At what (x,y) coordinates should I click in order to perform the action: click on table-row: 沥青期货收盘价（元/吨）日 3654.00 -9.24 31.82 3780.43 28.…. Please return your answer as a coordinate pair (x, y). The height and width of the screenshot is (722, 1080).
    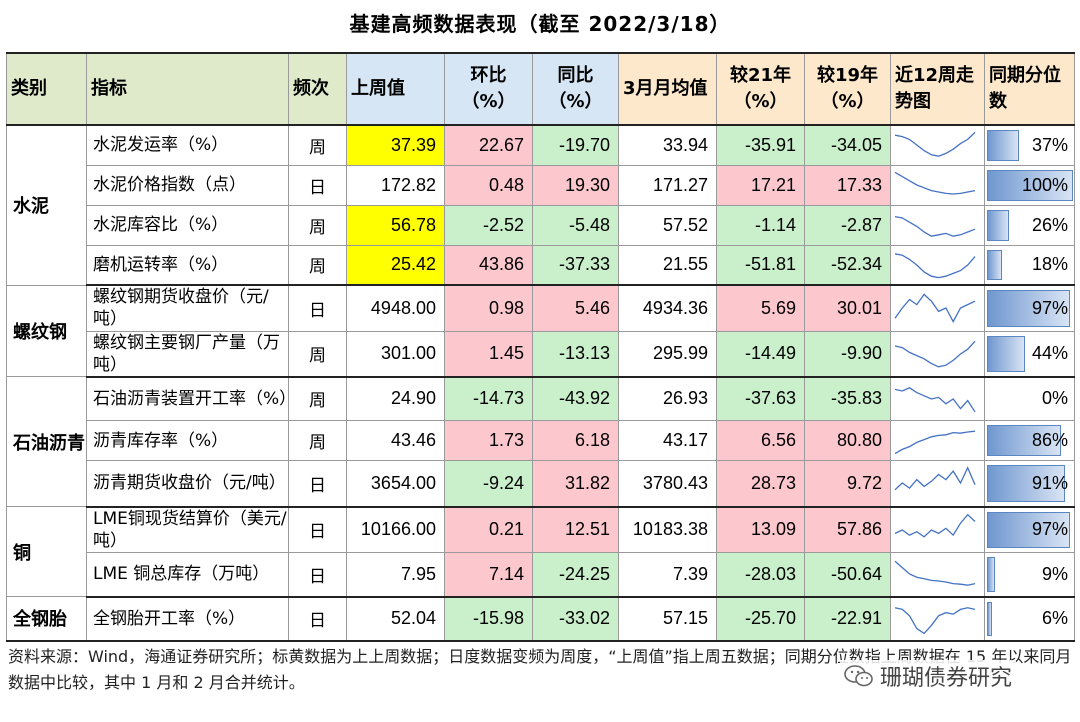
    Looking at the image, I should click on (541, 484).